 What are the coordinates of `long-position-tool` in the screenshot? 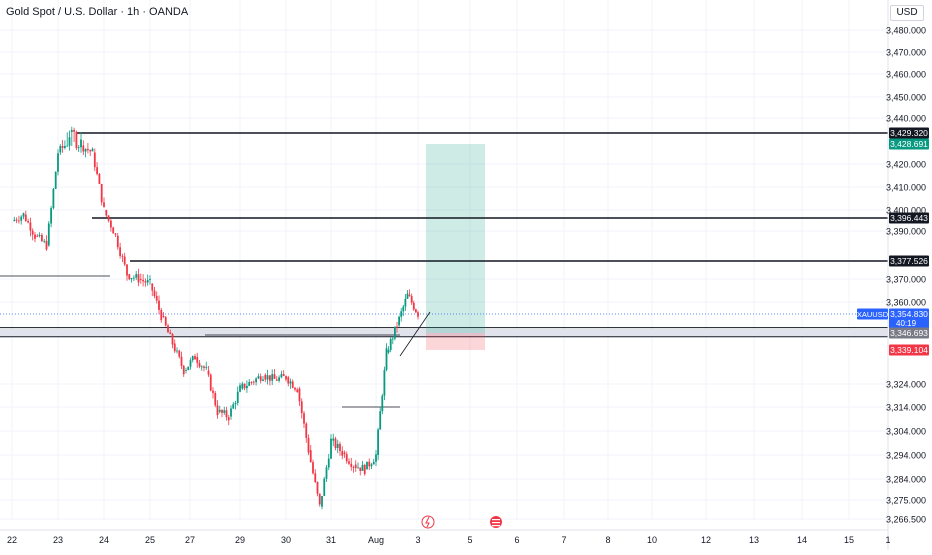 It's located at (455, 247).